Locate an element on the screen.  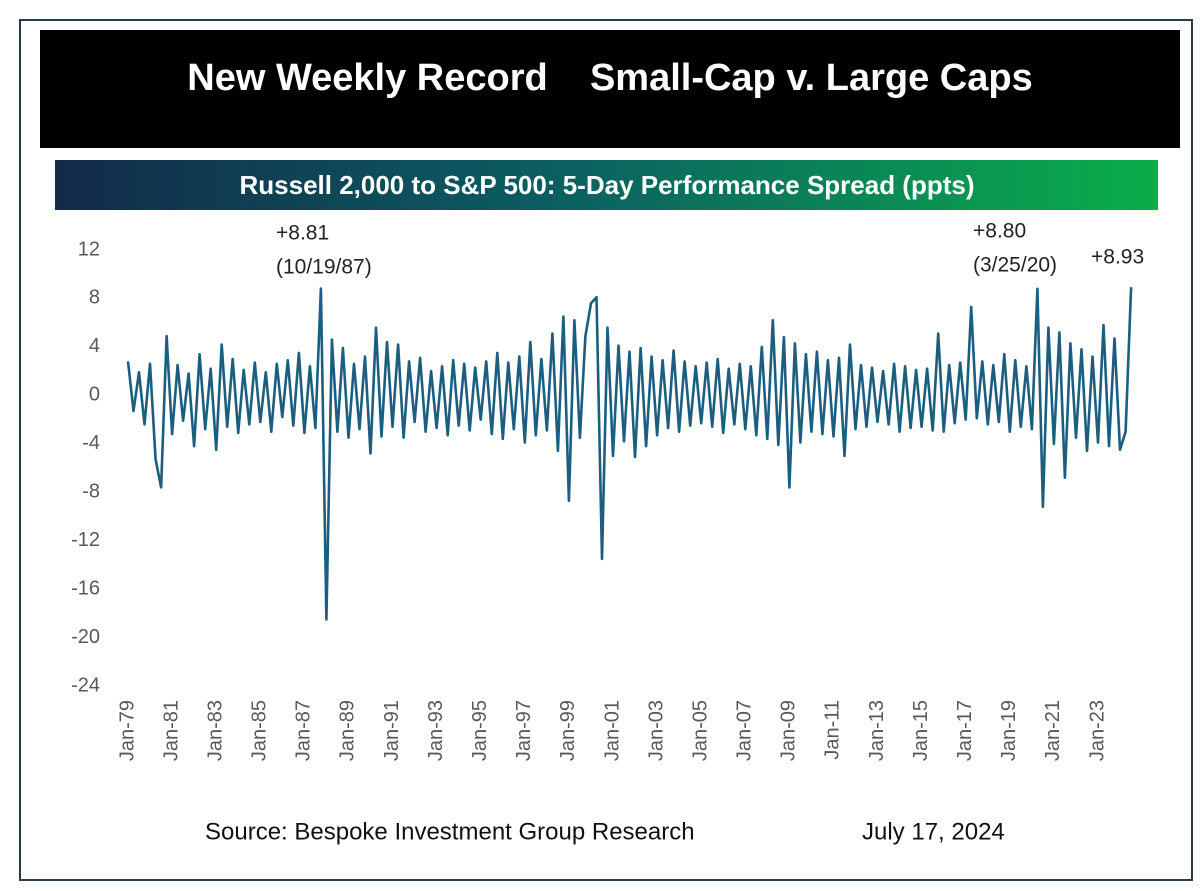
x-tick-label: Jan-17 is located at coordinates (965, 730).